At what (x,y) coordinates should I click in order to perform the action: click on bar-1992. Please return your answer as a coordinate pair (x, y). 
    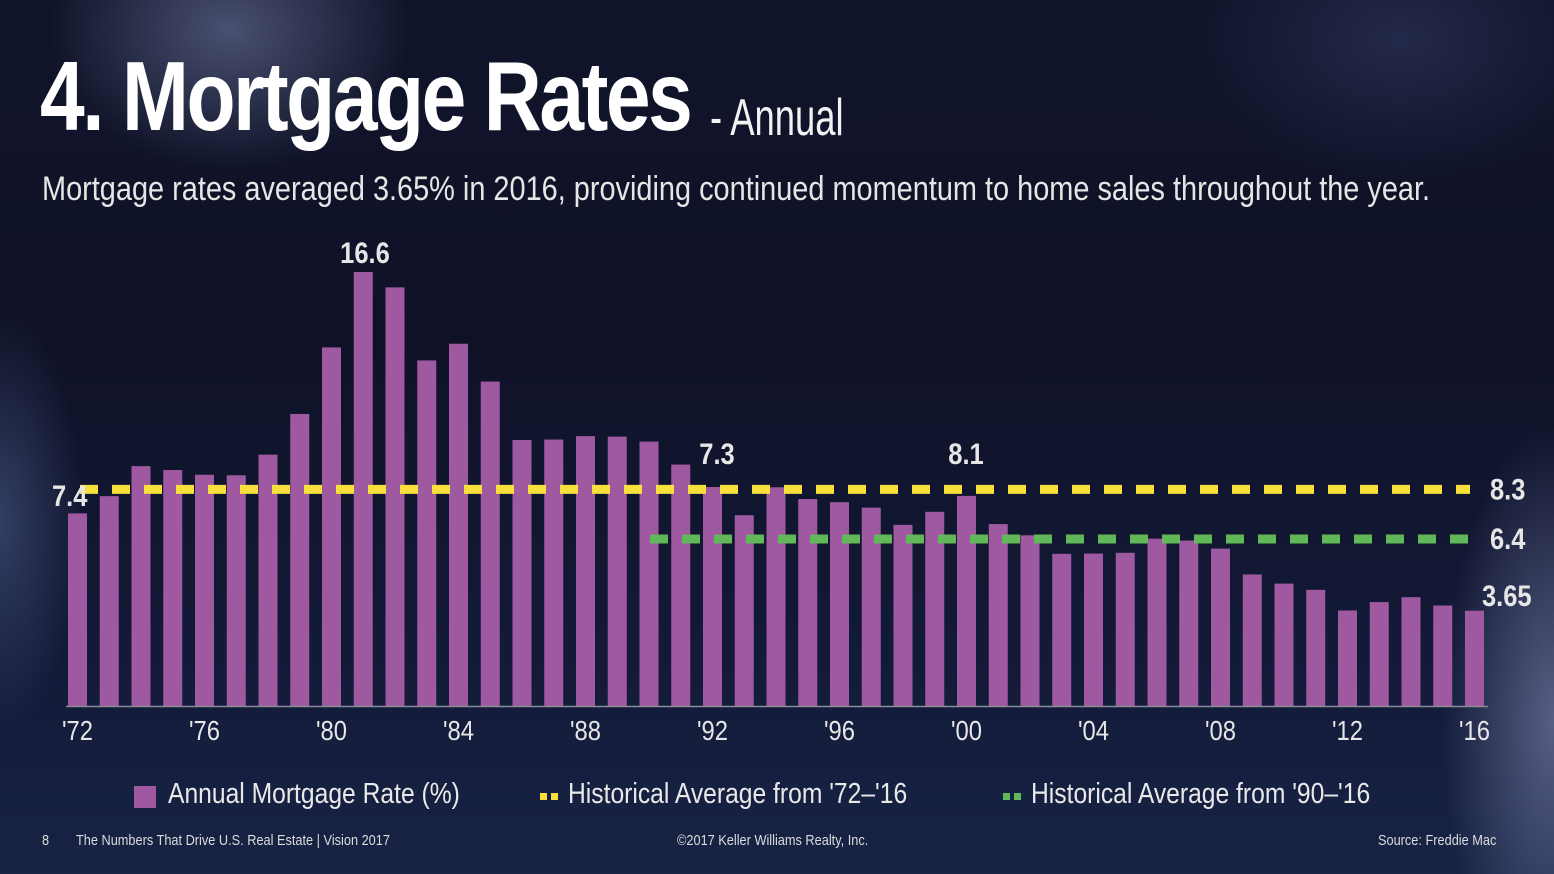
    Looking at the image, I should click on (712, 596).